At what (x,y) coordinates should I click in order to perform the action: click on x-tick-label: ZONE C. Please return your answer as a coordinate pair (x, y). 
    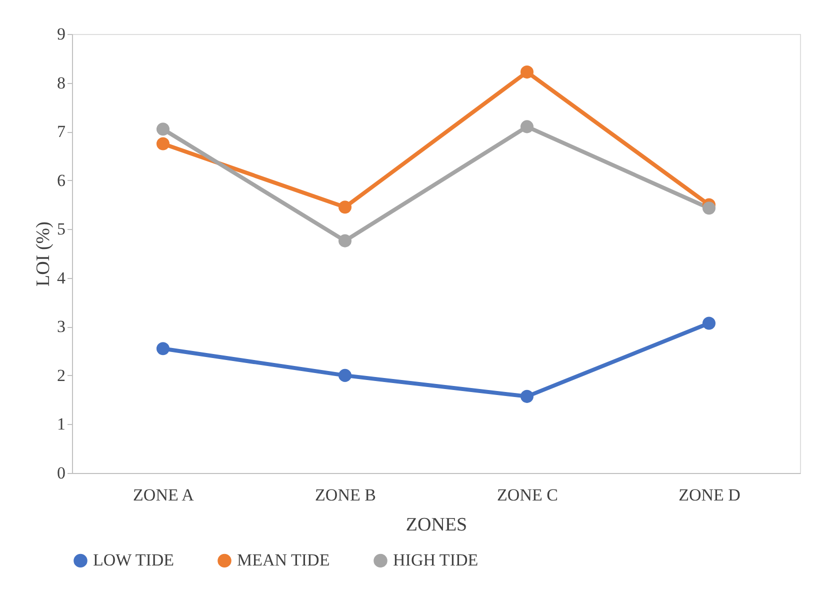
    Looking at the image, I should click on (527, 495).